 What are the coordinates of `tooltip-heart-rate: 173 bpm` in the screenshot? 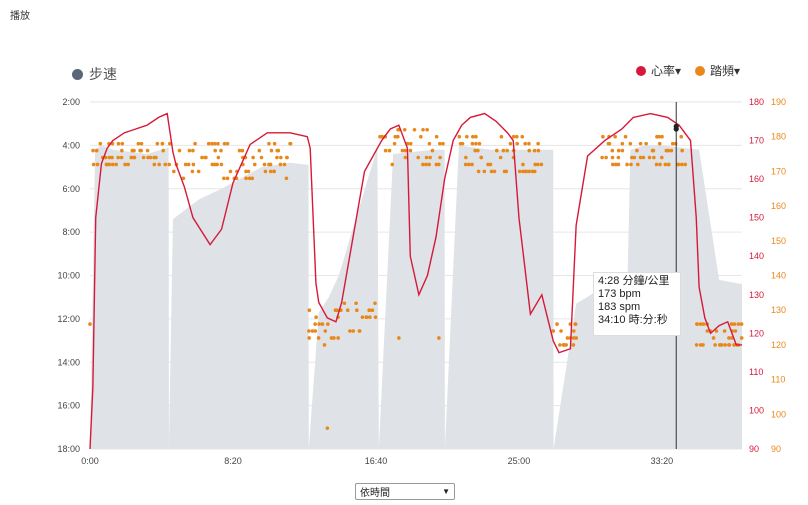 It's located at (619, 294).